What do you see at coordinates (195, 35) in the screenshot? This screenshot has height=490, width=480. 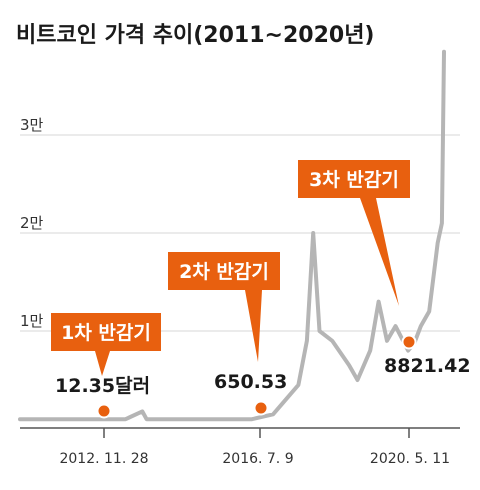 I see `chart-title: 비트코인 가격 추이(2011~2020년)` at bounding box center [195, 35].